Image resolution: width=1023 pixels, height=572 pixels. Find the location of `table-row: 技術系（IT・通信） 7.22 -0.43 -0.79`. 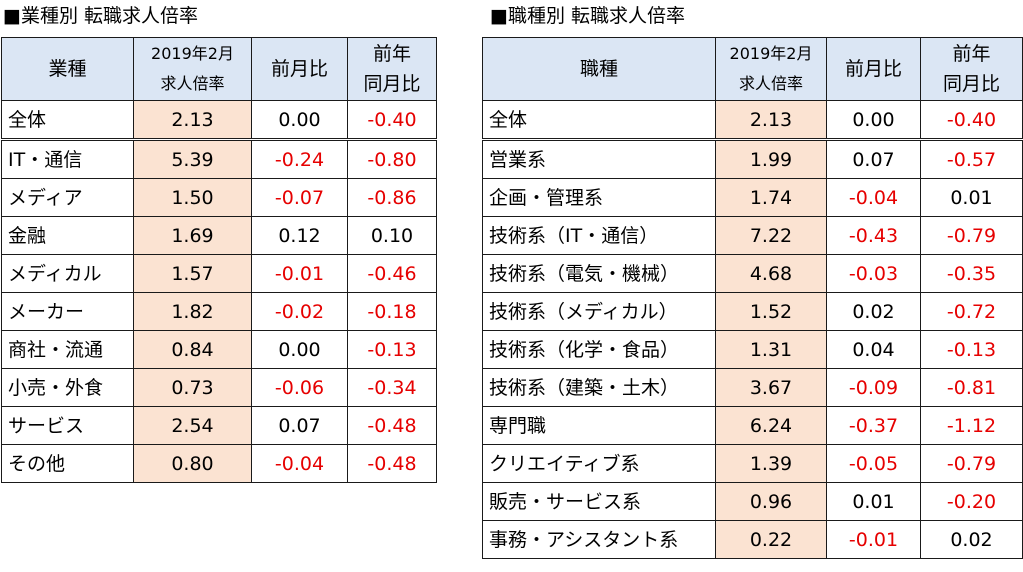

table-row: 技術系（IT・通信） 7.22 -0.43 -0.79 is located at coordinates (752, 235).